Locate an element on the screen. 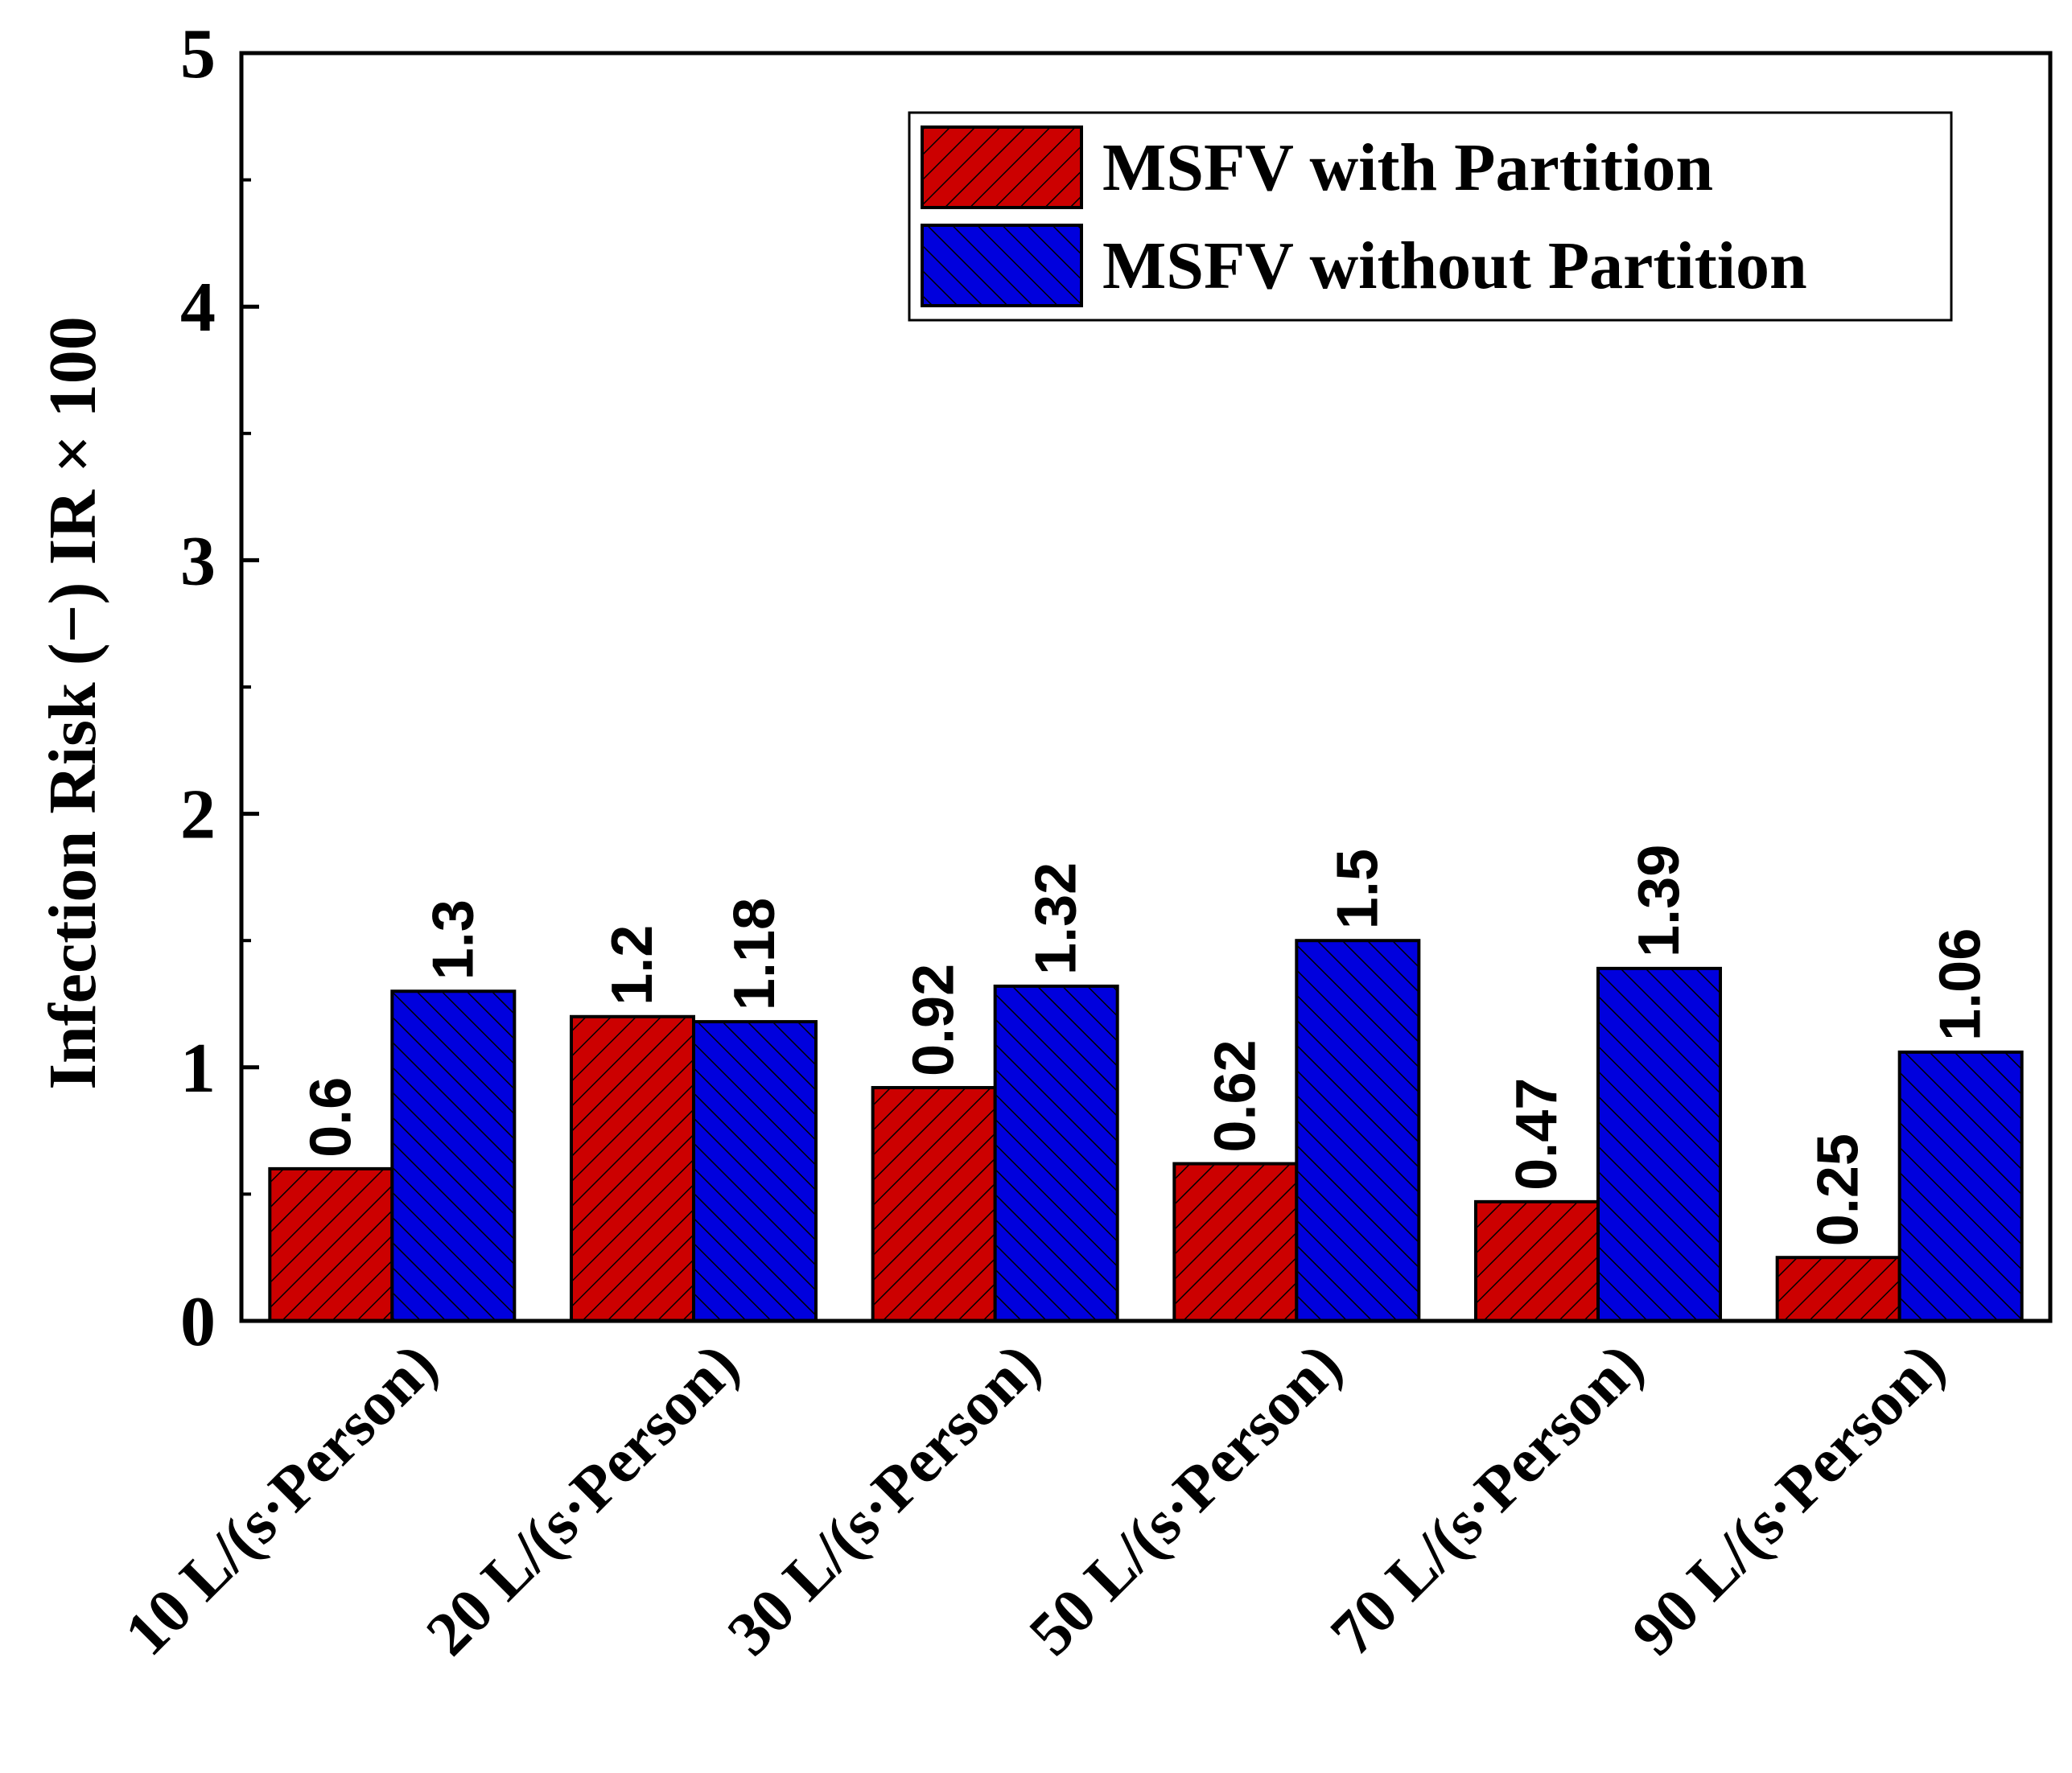  x-category-label: 90 L/(s·Person) is located at coordinates (1788, 1499).